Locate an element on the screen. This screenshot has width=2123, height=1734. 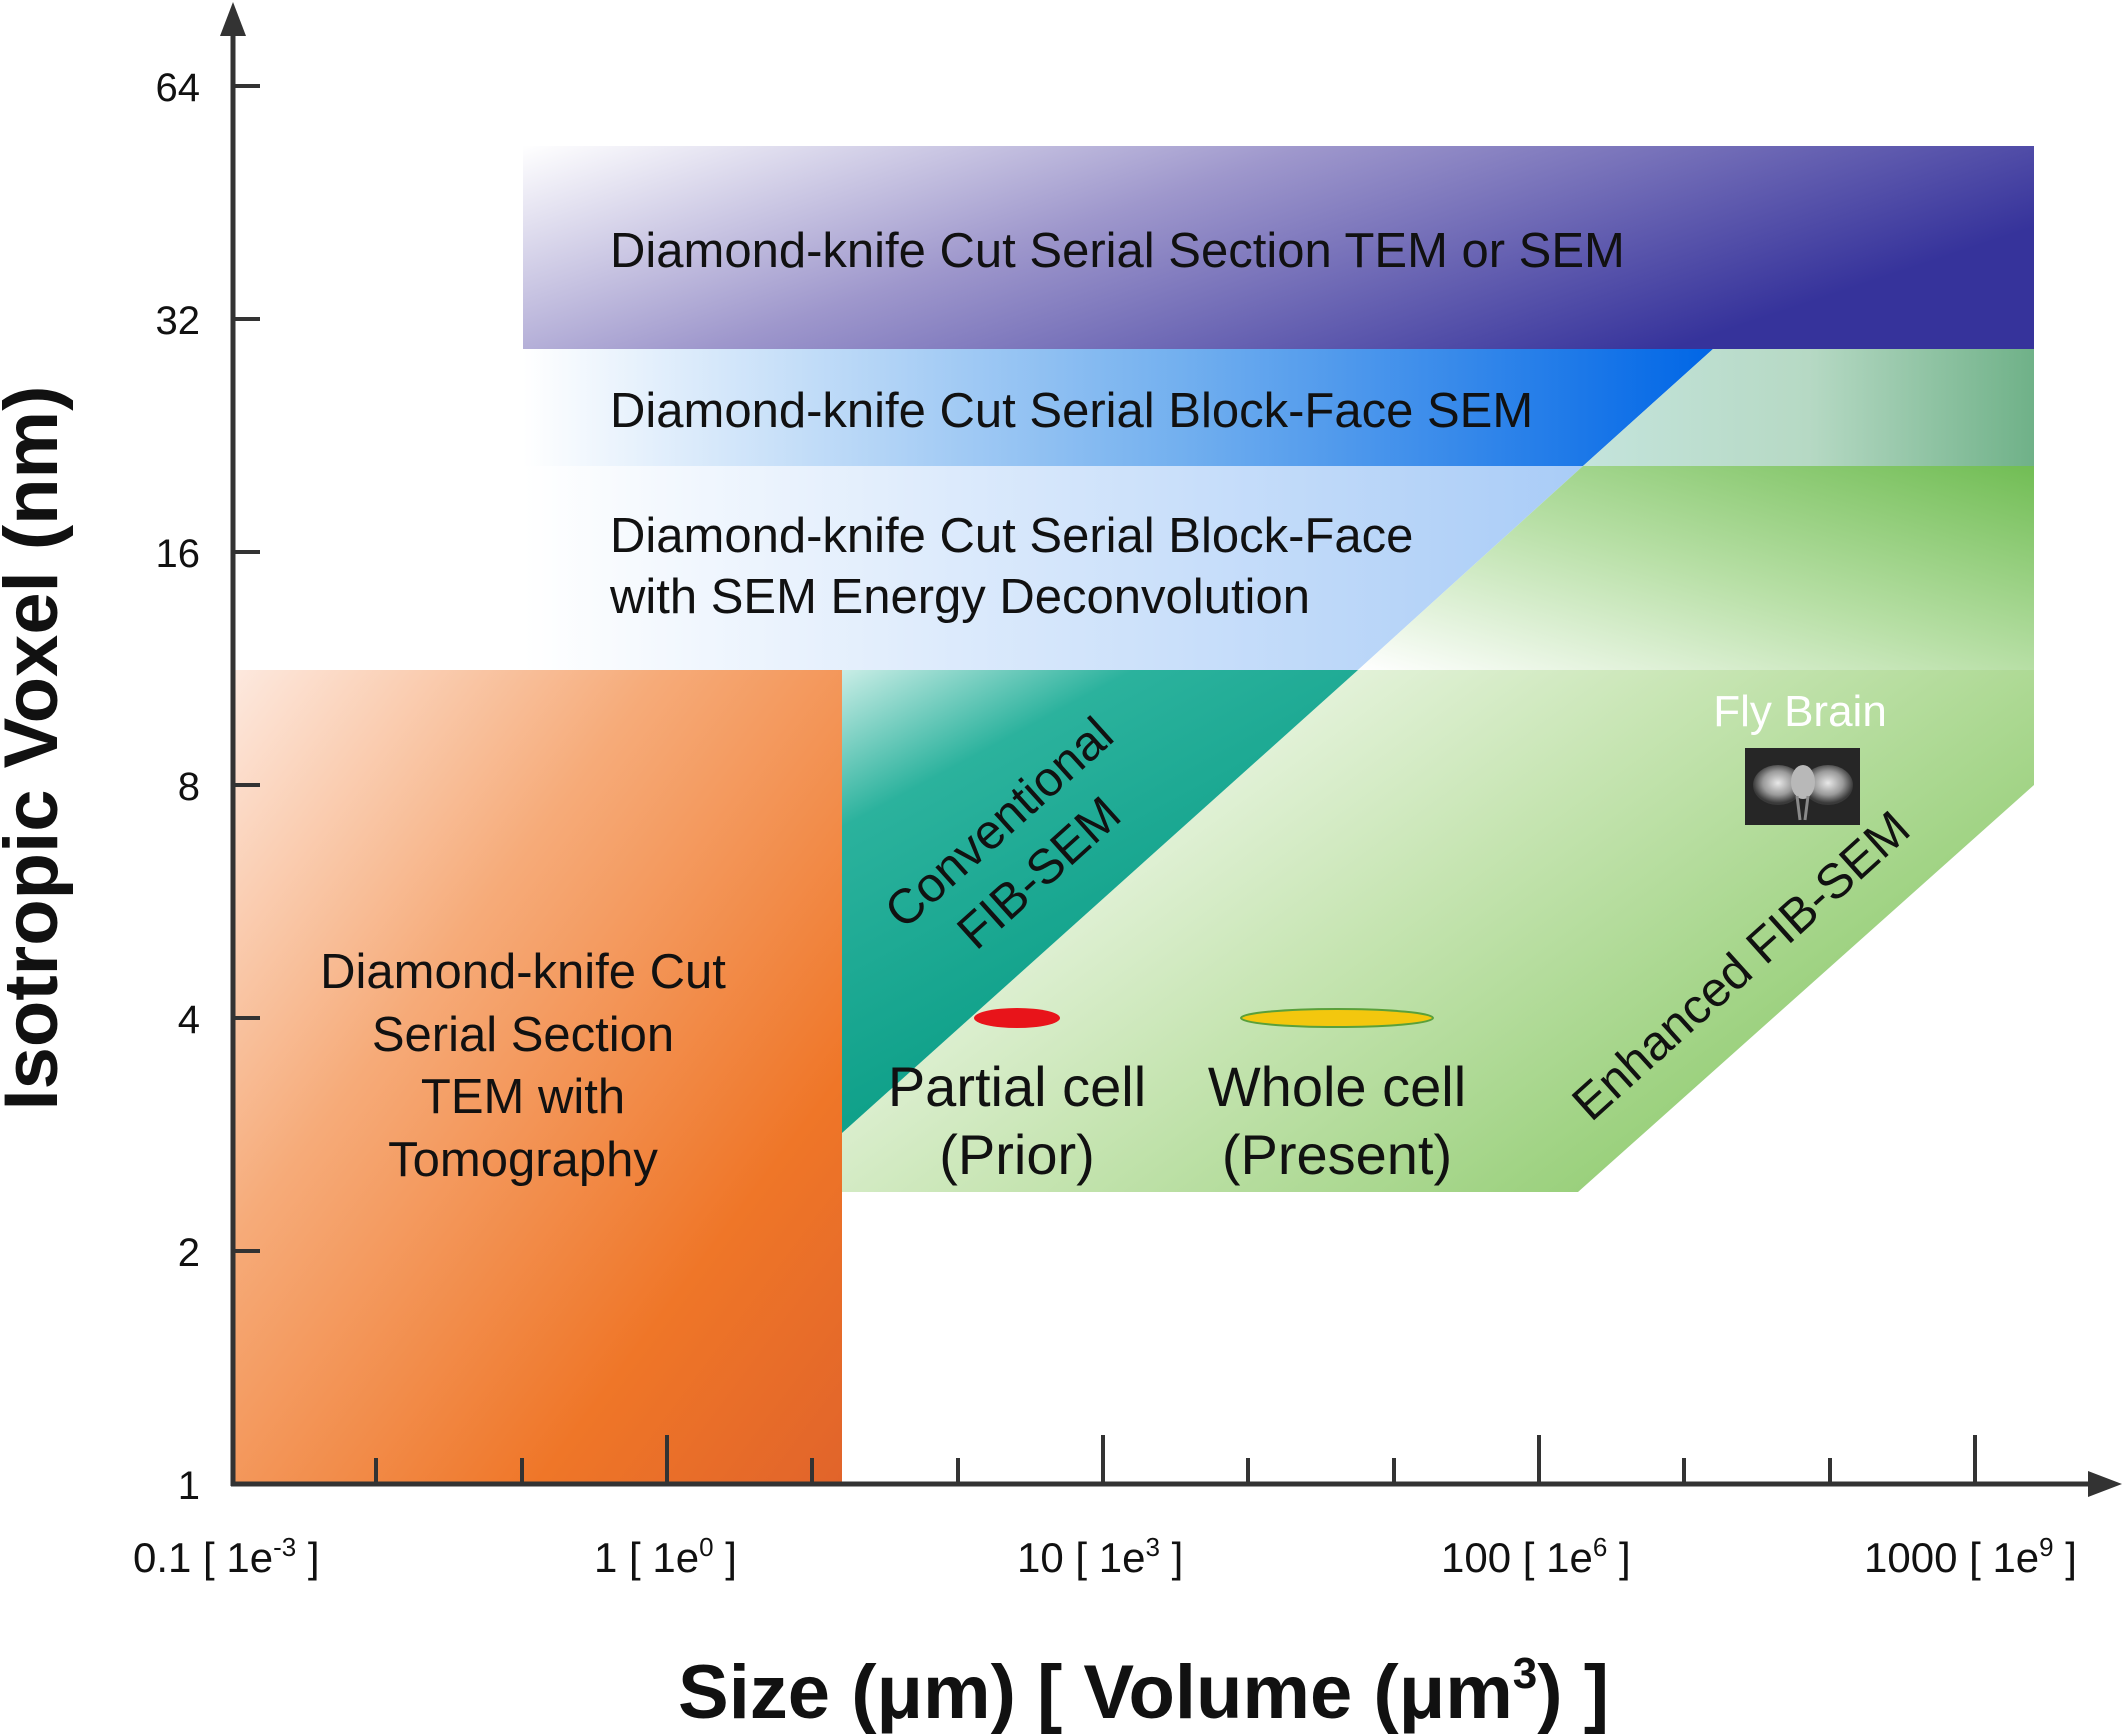
x-tick-1: 1 [ 1e0 ] is located at coordinates (665, 1556).